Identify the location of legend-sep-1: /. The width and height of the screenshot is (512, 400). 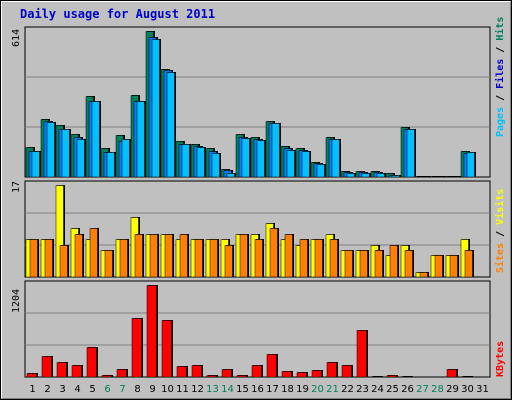
(500, 98).